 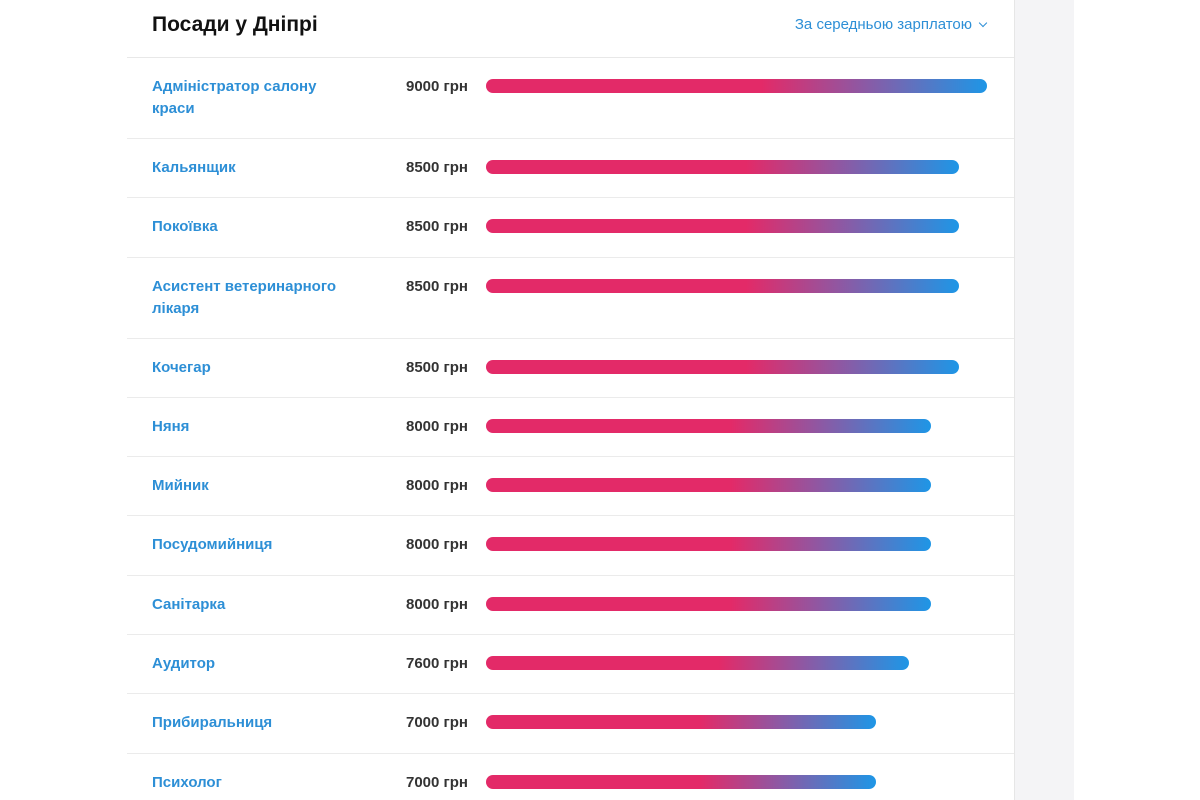 I want to click on job-link: Психолог, so click(x=187, y=782).